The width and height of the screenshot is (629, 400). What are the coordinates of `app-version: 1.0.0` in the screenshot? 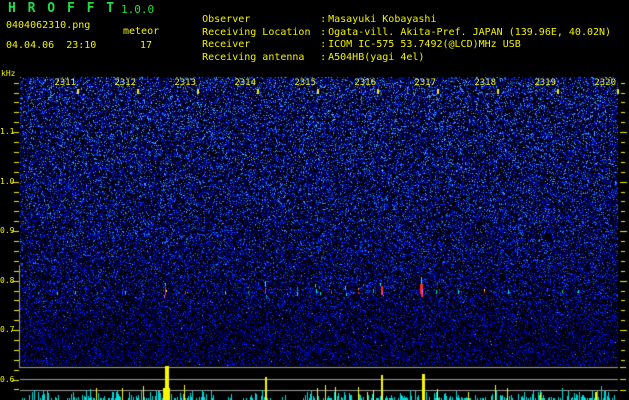 It's located at (138, 9).